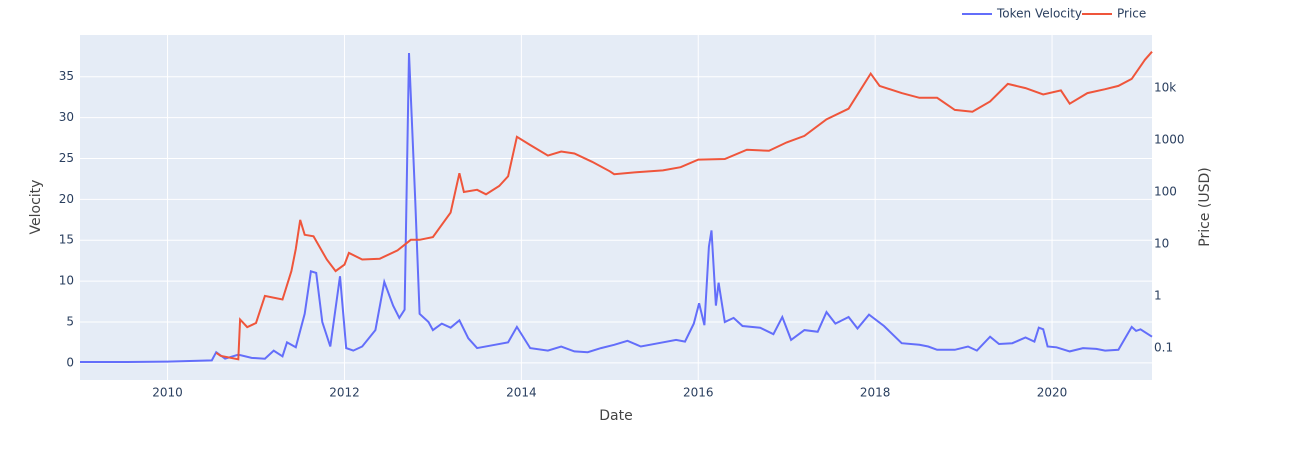 The image size is (1300, 464). Describe the element at coordinates (1163, 347) in the screenshot. I see `y2-tick-label: 0.1` at that location.